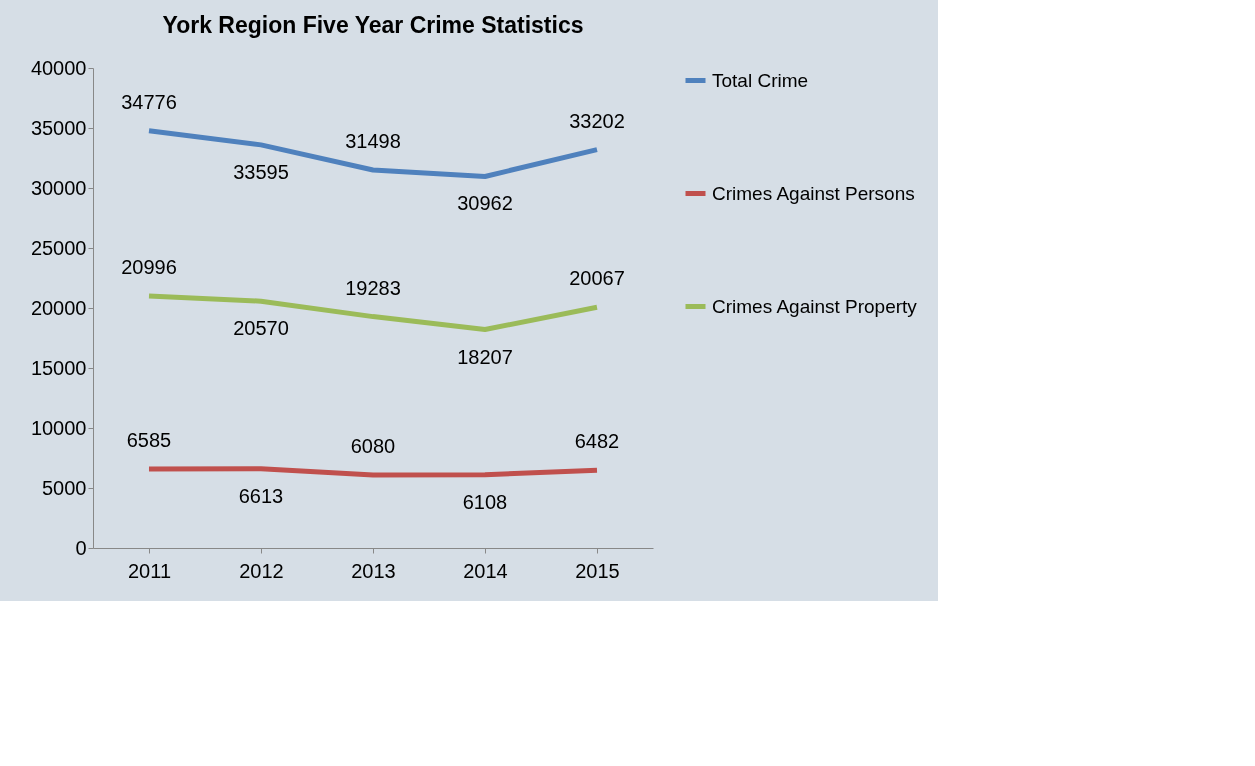 The height and width of the screenshot is (766, 1255). What do you see at coordinates (597, 120) in the screenshot?
I see `data-label: 33202` at bounding box center [597, 120].